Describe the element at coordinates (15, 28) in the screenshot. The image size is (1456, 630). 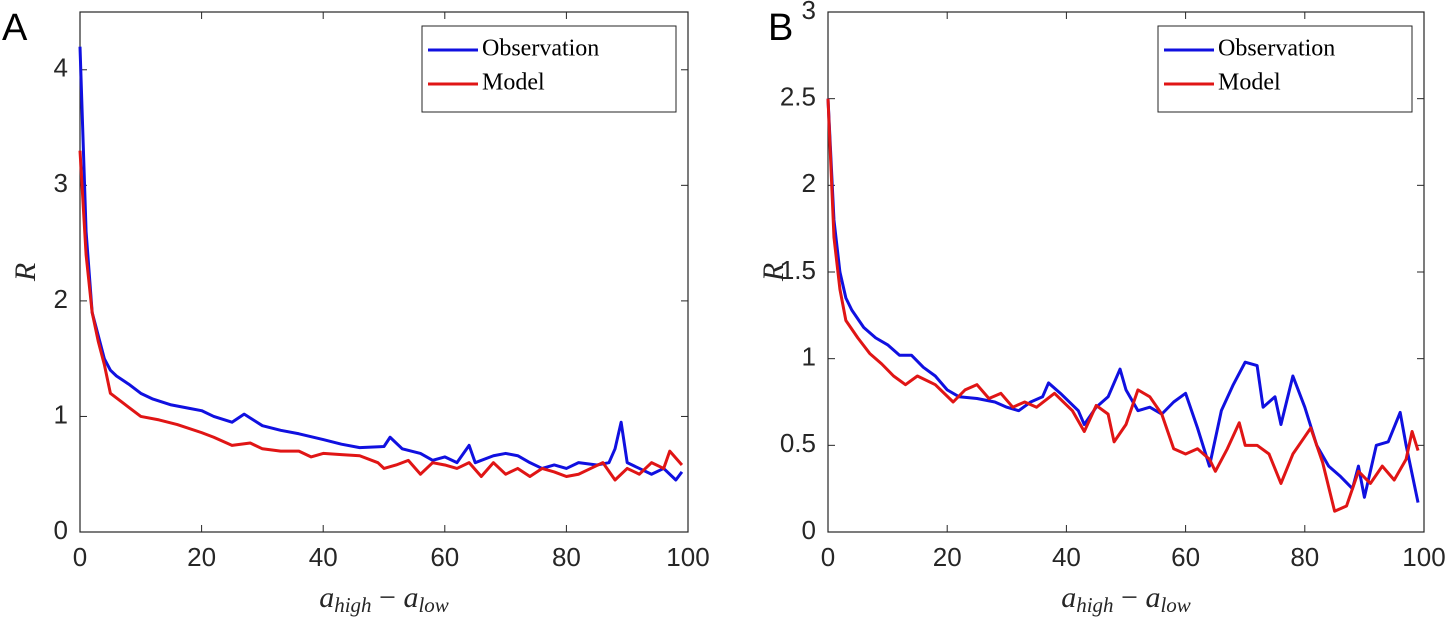
I see `panel-label: A` at that location.